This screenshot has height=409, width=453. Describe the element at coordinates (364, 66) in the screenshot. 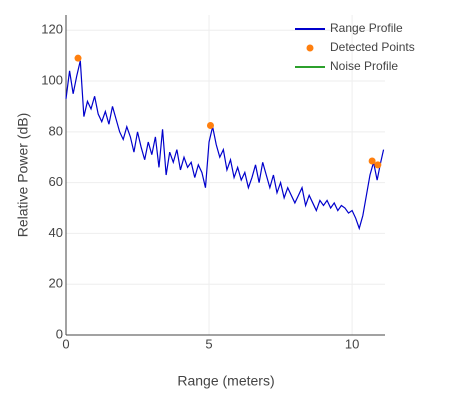

I see `legend-label: Noise Profile` at that location.